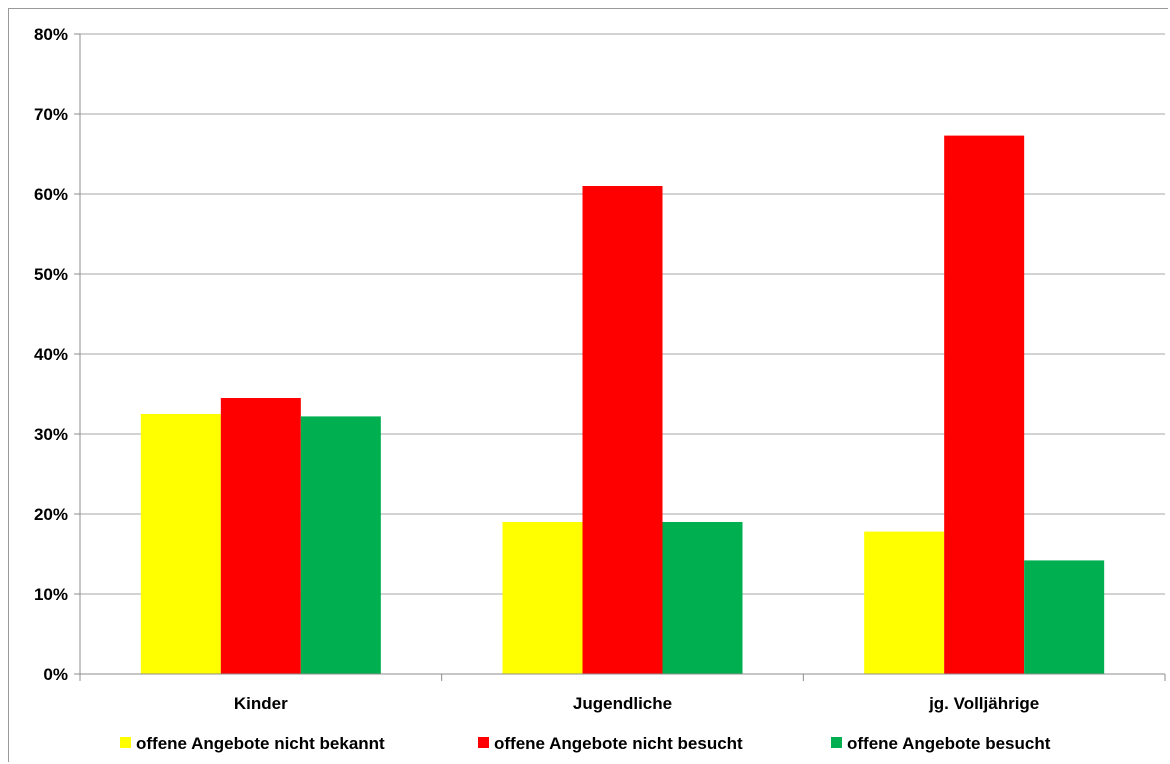 The height and width of the screenshot is (764, 1170). I want to click on y-tick-label: 10%, so click(51, 594).